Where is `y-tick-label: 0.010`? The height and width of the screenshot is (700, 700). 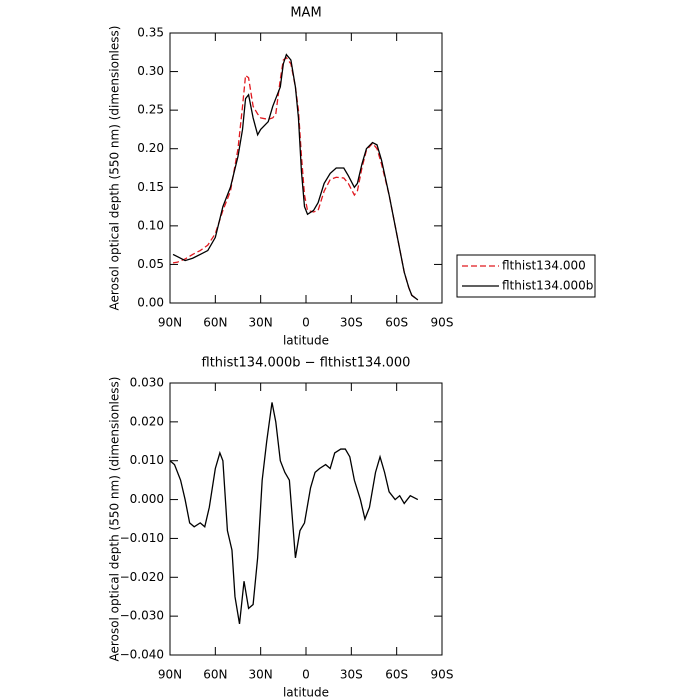 y-tick-label: 0.010 is located at coordinates (147, 460).